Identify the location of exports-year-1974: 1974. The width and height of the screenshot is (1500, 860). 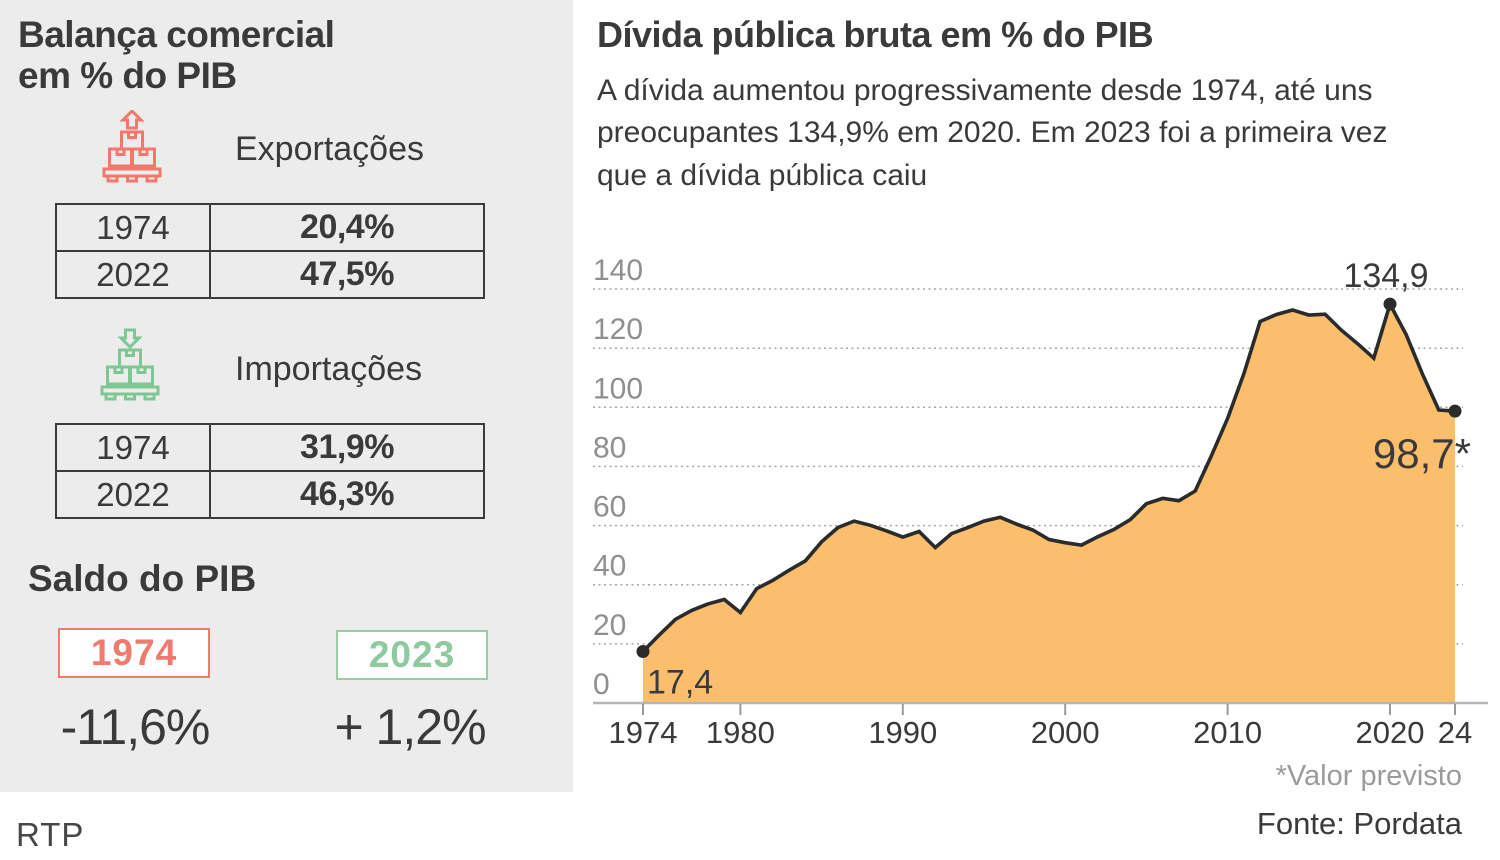
(133, 227).